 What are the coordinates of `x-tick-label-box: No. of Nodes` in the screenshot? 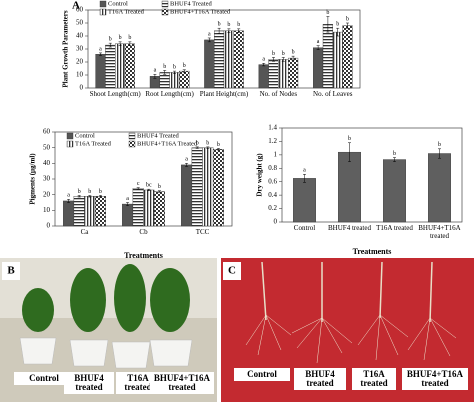 It's located at (278, 94).